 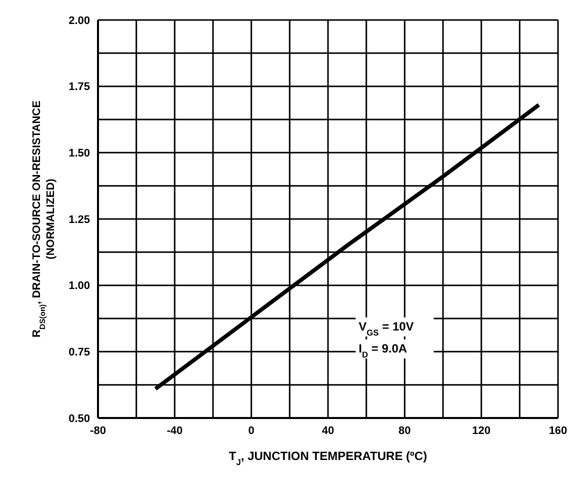 What do you see at coordinates (79, 87) in the screenshot?
I see `y-tick-label: 1.75` at bounding box center [79, 87].